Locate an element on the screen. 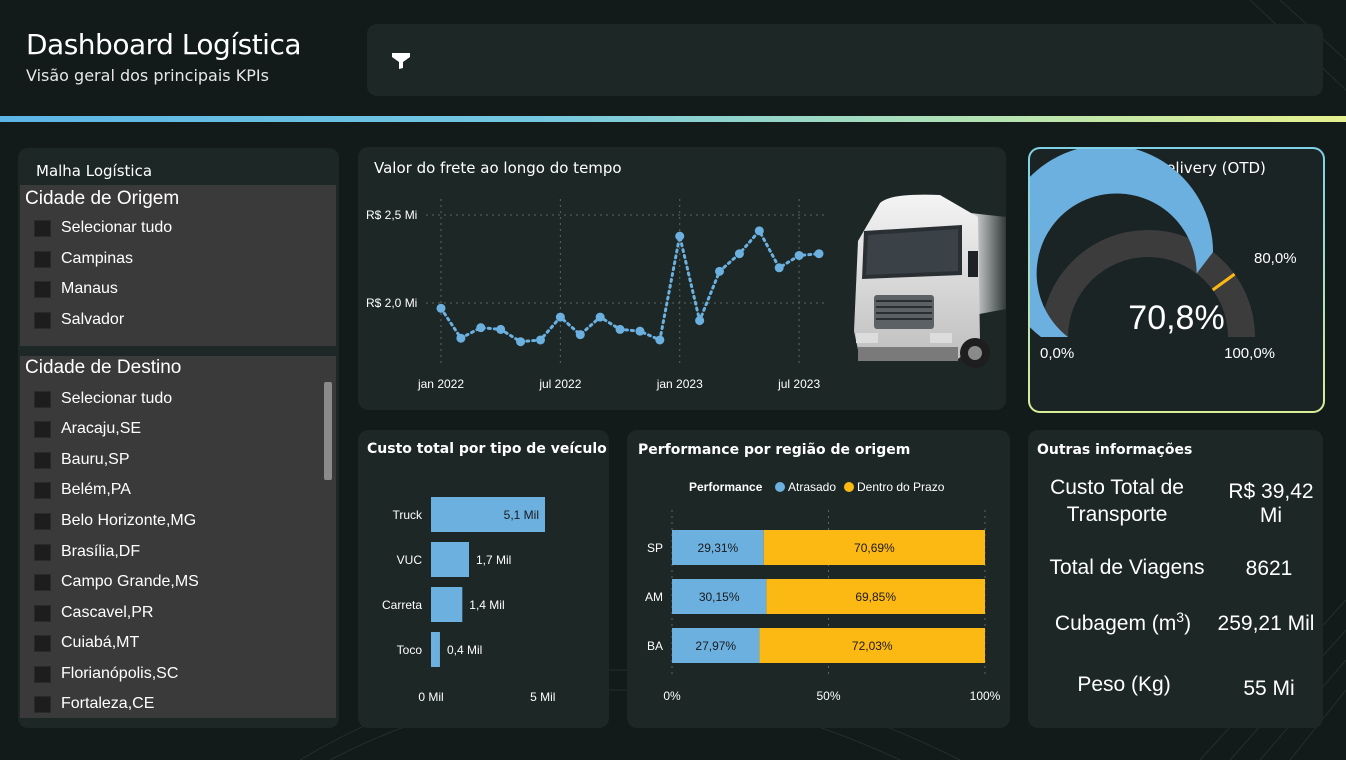  destination-item-label: Campo Grande,MS is located at coordinates (130, 581).